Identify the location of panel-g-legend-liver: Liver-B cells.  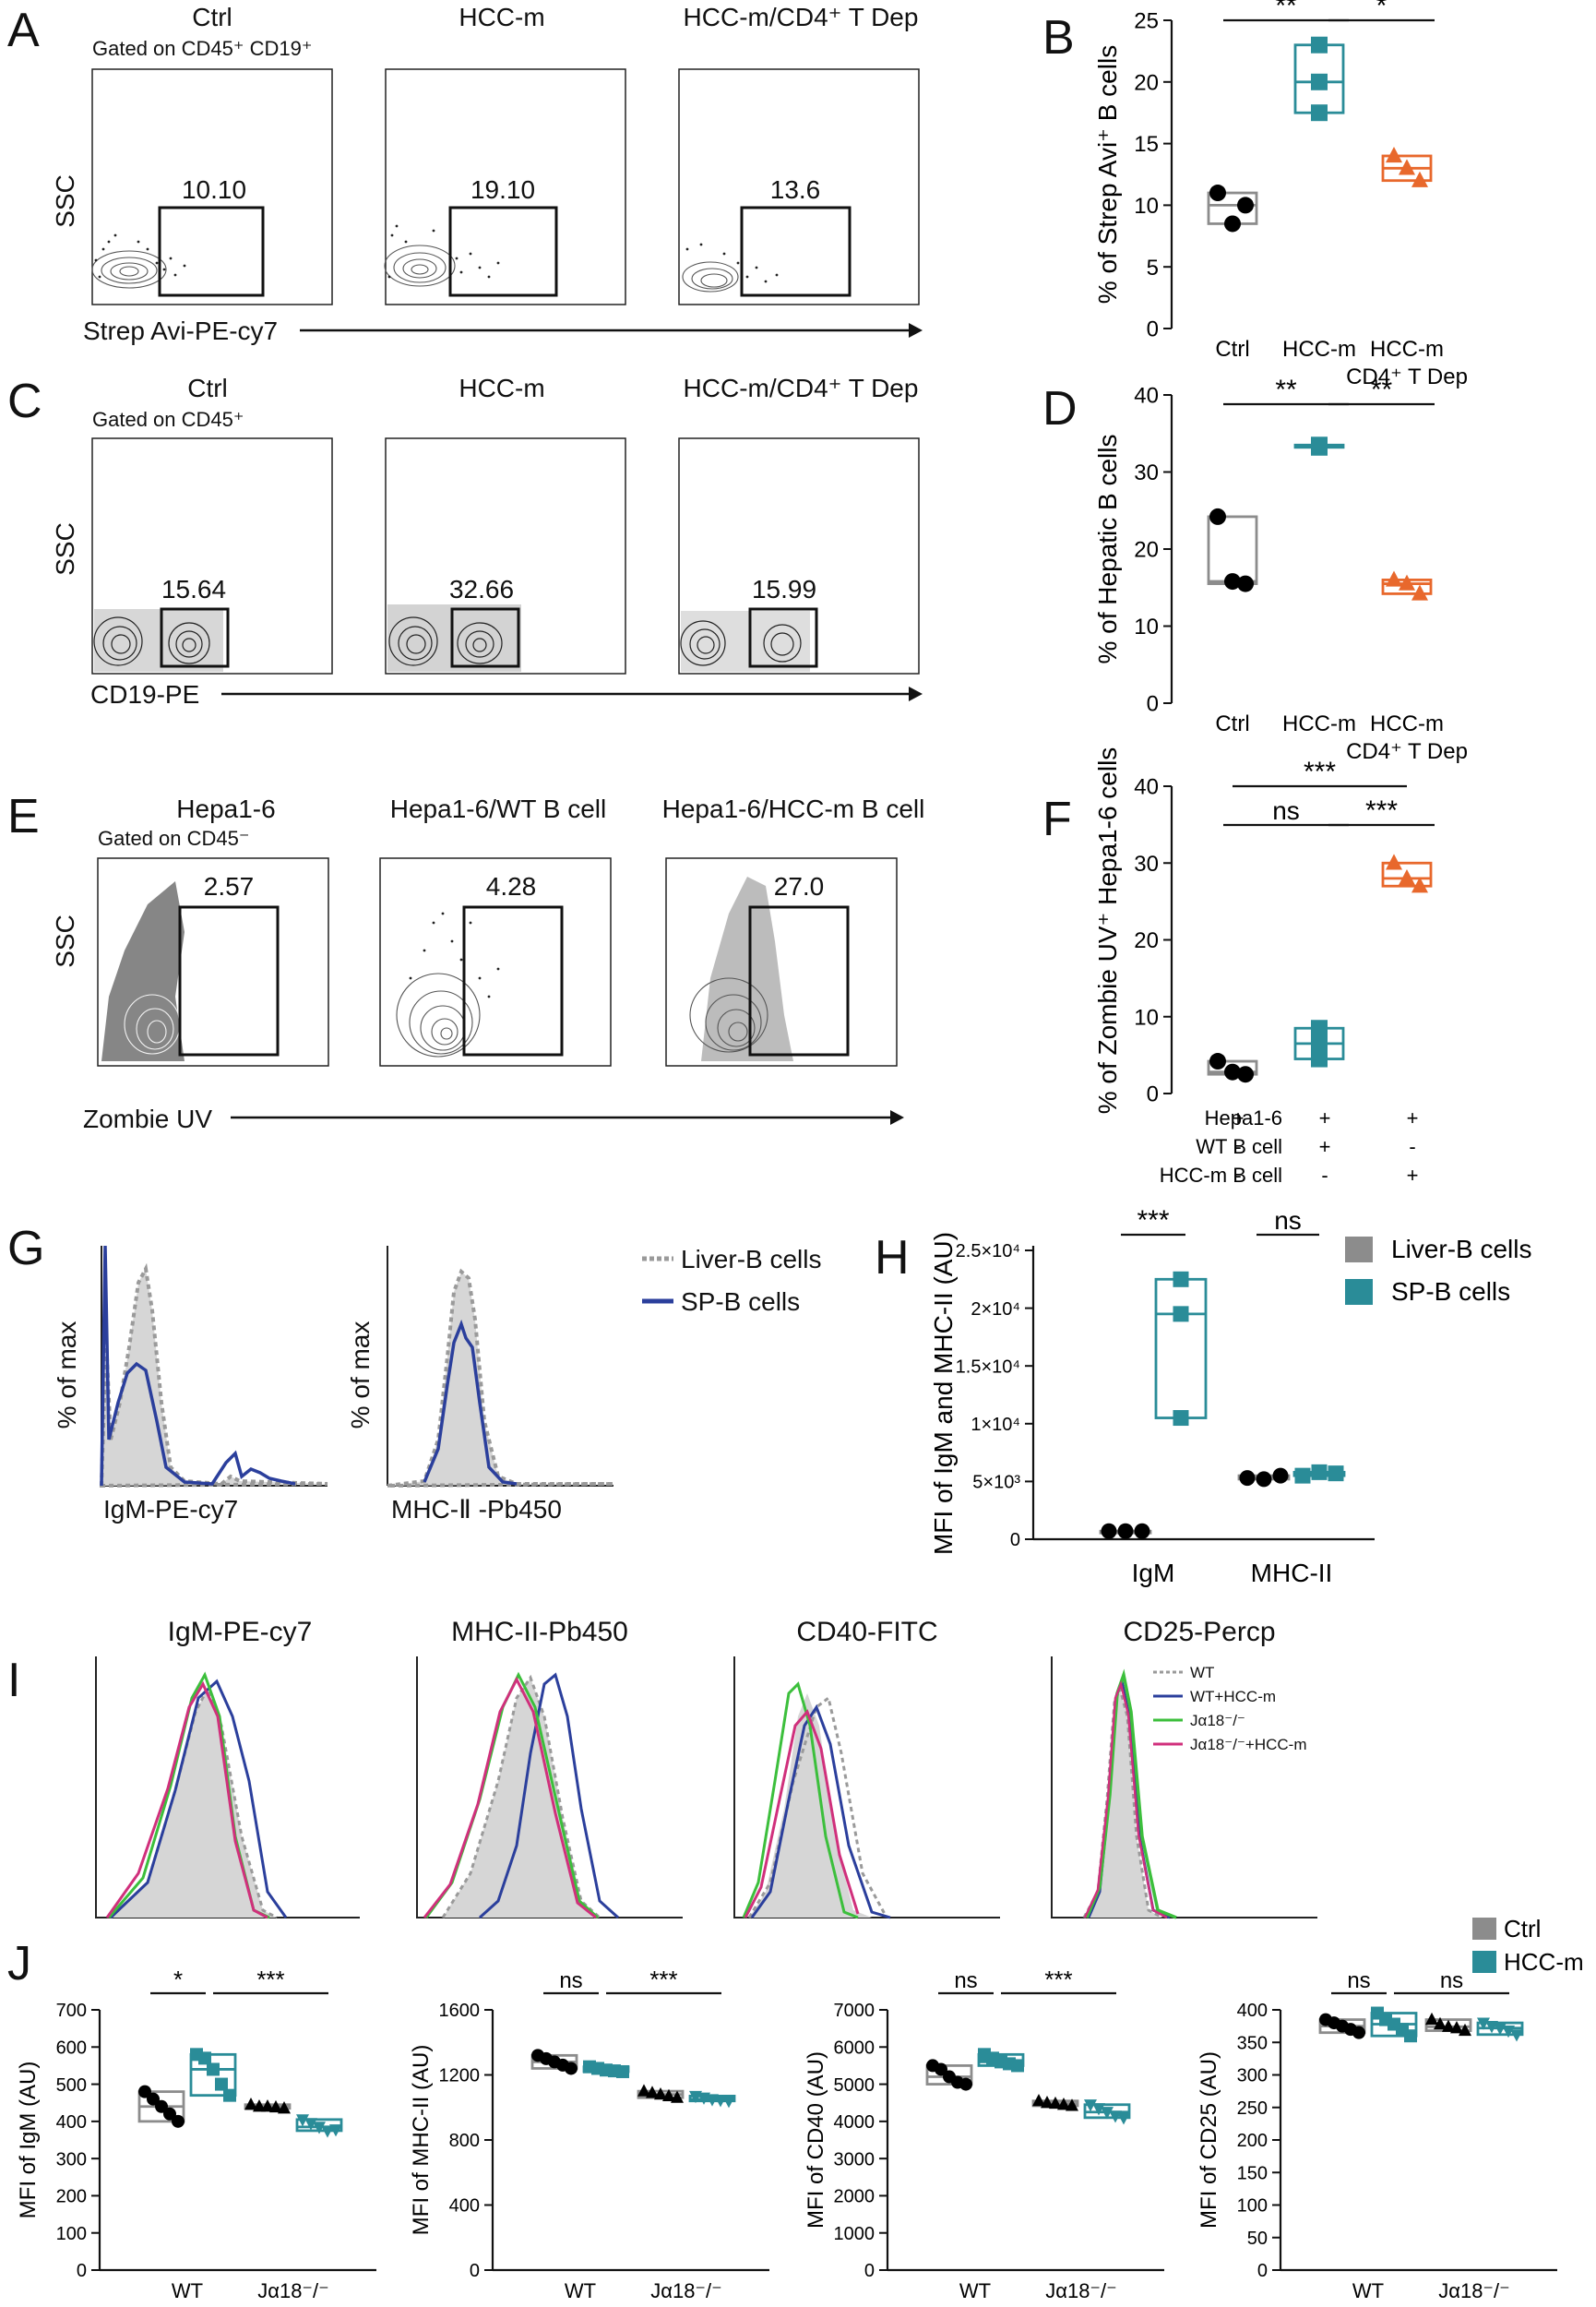
(751, 1259).